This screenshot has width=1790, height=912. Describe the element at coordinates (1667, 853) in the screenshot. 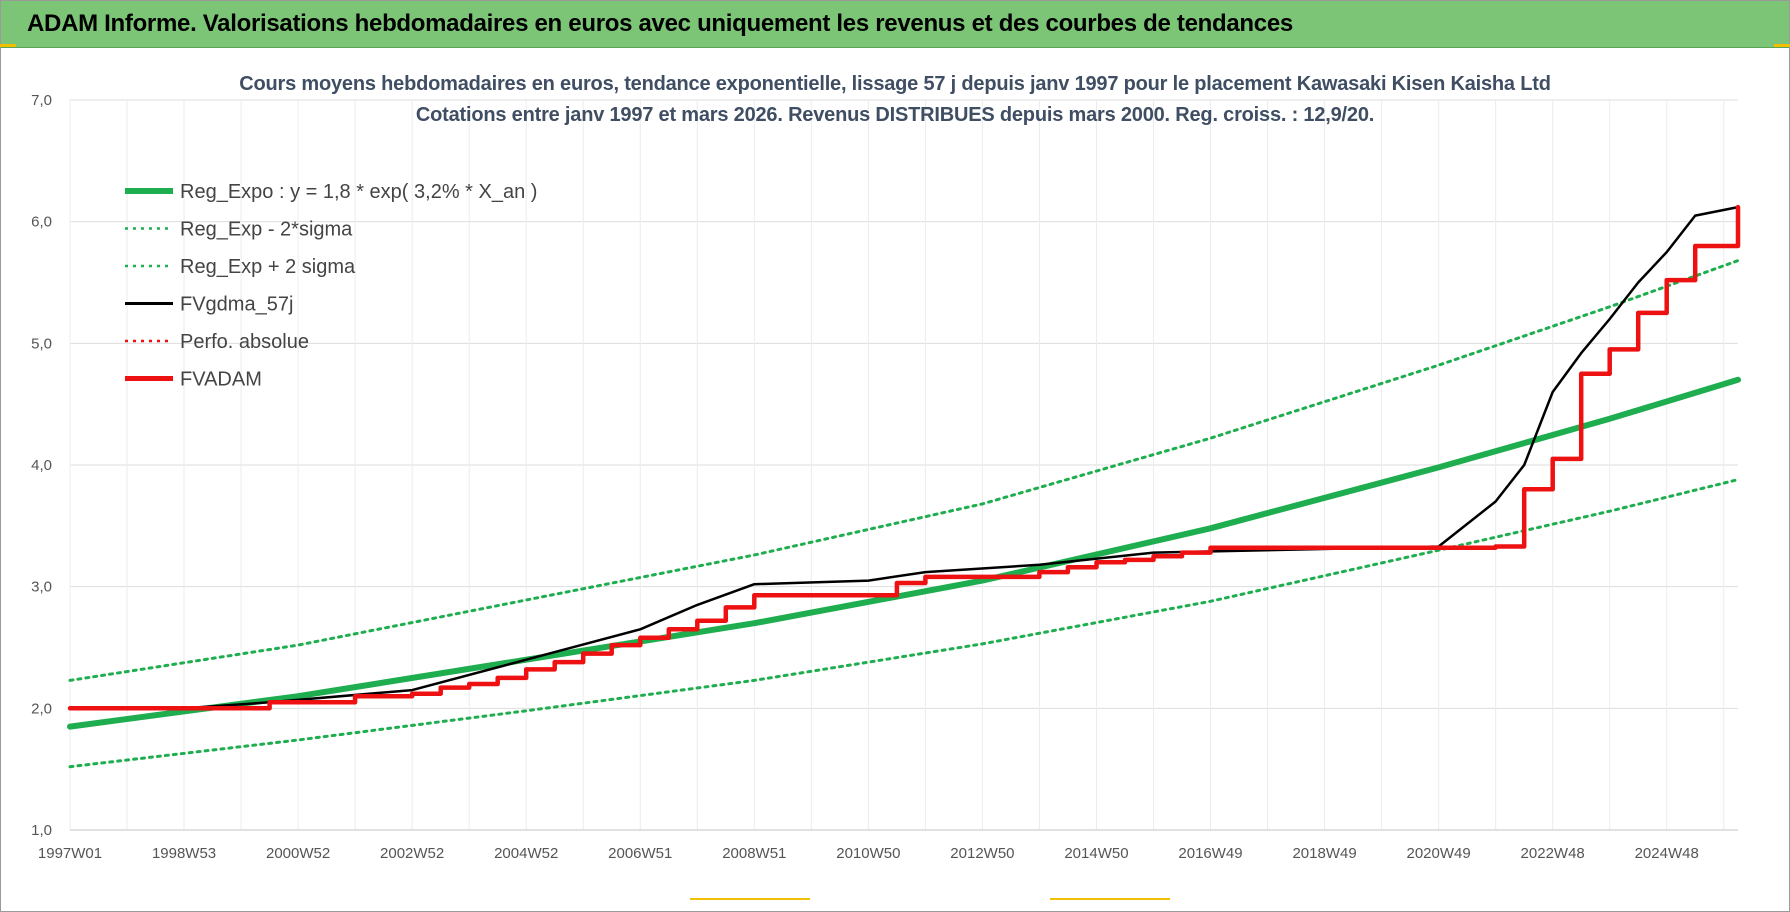

I see `x-tick-label: 2024W48` at that location.